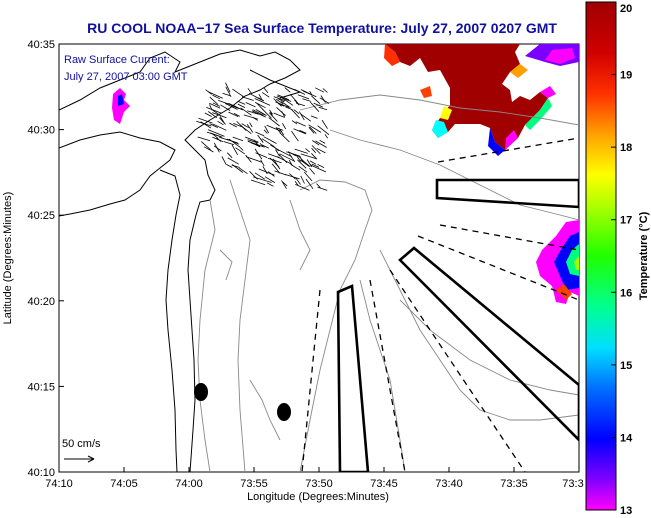 This screenshot has height=518, width=651. Describe the element at coordinates (41, 131) in the screenshot. I see `y-tick-label: 40:30` at that location.